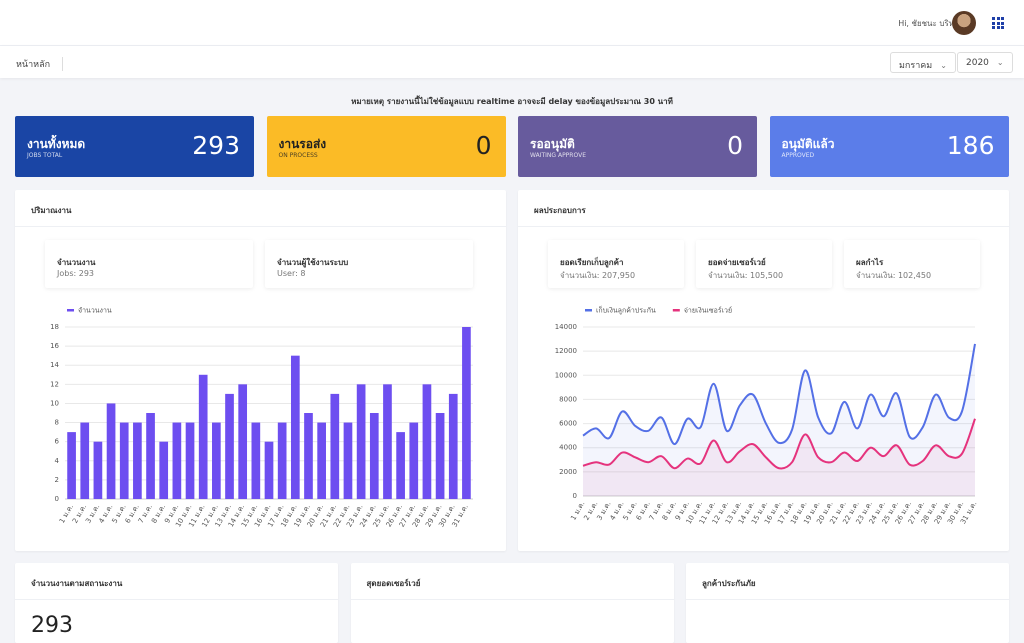 This screenshot has height=643, width=1024. Describe the element at coordinates (57, 423) in the screenshot. I see `y-tick-label: 8` at that location.